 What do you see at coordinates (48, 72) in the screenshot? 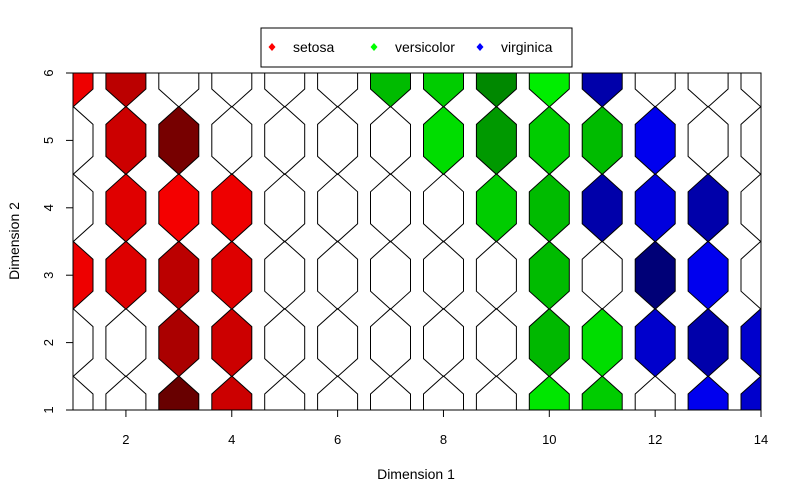
I see `y-tick-label: 6` at bounding box center [48, 72].